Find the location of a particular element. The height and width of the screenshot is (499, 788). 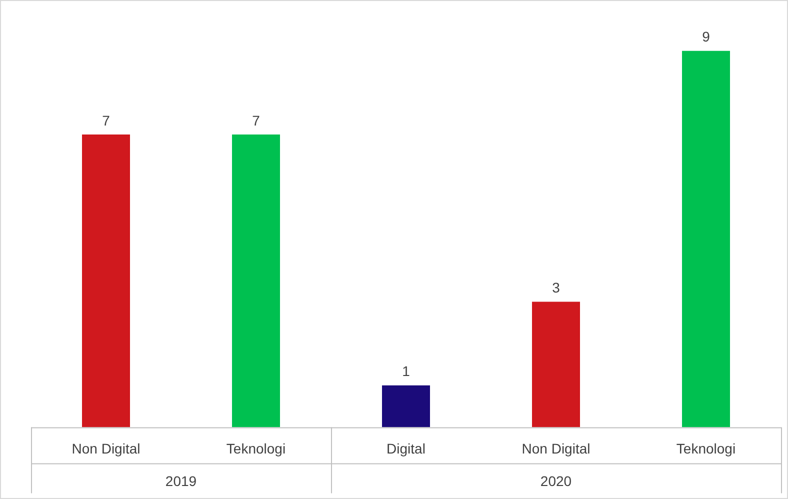

data-label: 3 is located at coordinates (556, 288).